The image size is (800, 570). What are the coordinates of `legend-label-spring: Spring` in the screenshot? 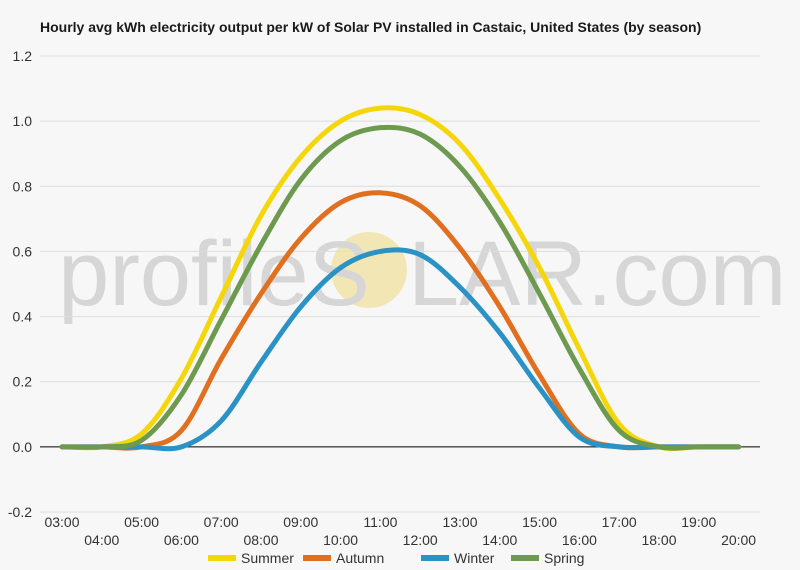 It's located at (564, 558).